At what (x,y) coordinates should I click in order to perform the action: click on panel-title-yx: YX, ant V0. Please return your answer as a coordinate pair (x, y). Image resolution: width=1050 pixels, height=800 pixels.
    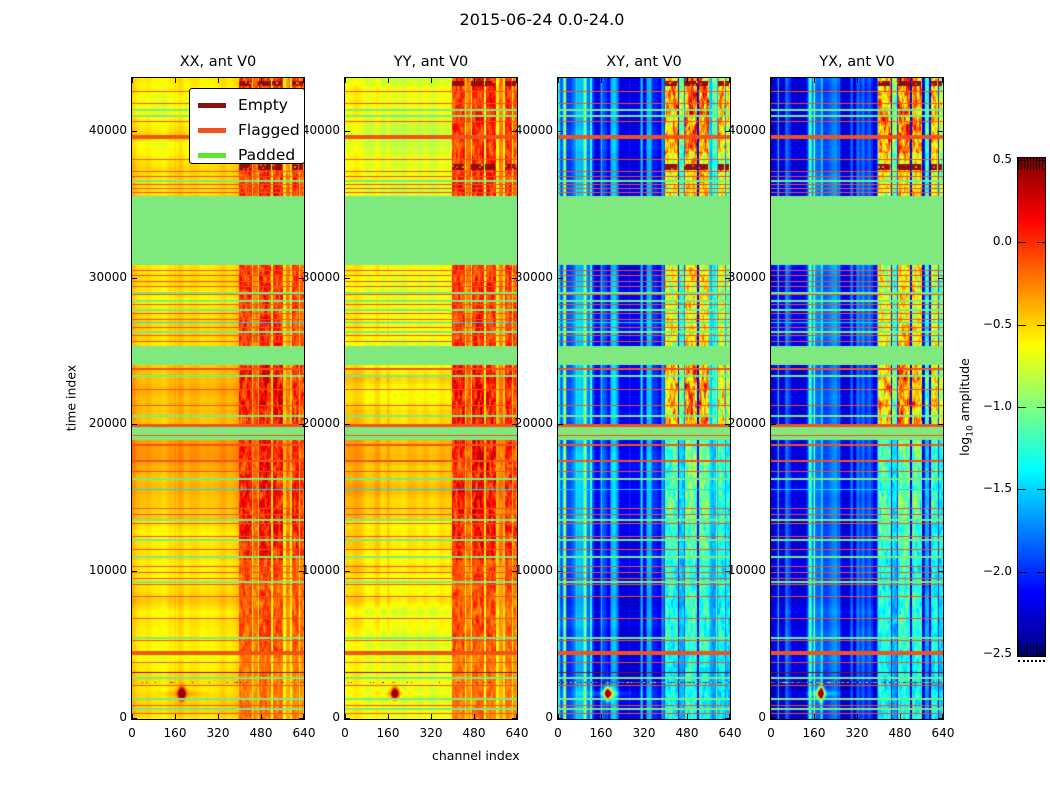
    Looking at the image, I should click on (857, 62).